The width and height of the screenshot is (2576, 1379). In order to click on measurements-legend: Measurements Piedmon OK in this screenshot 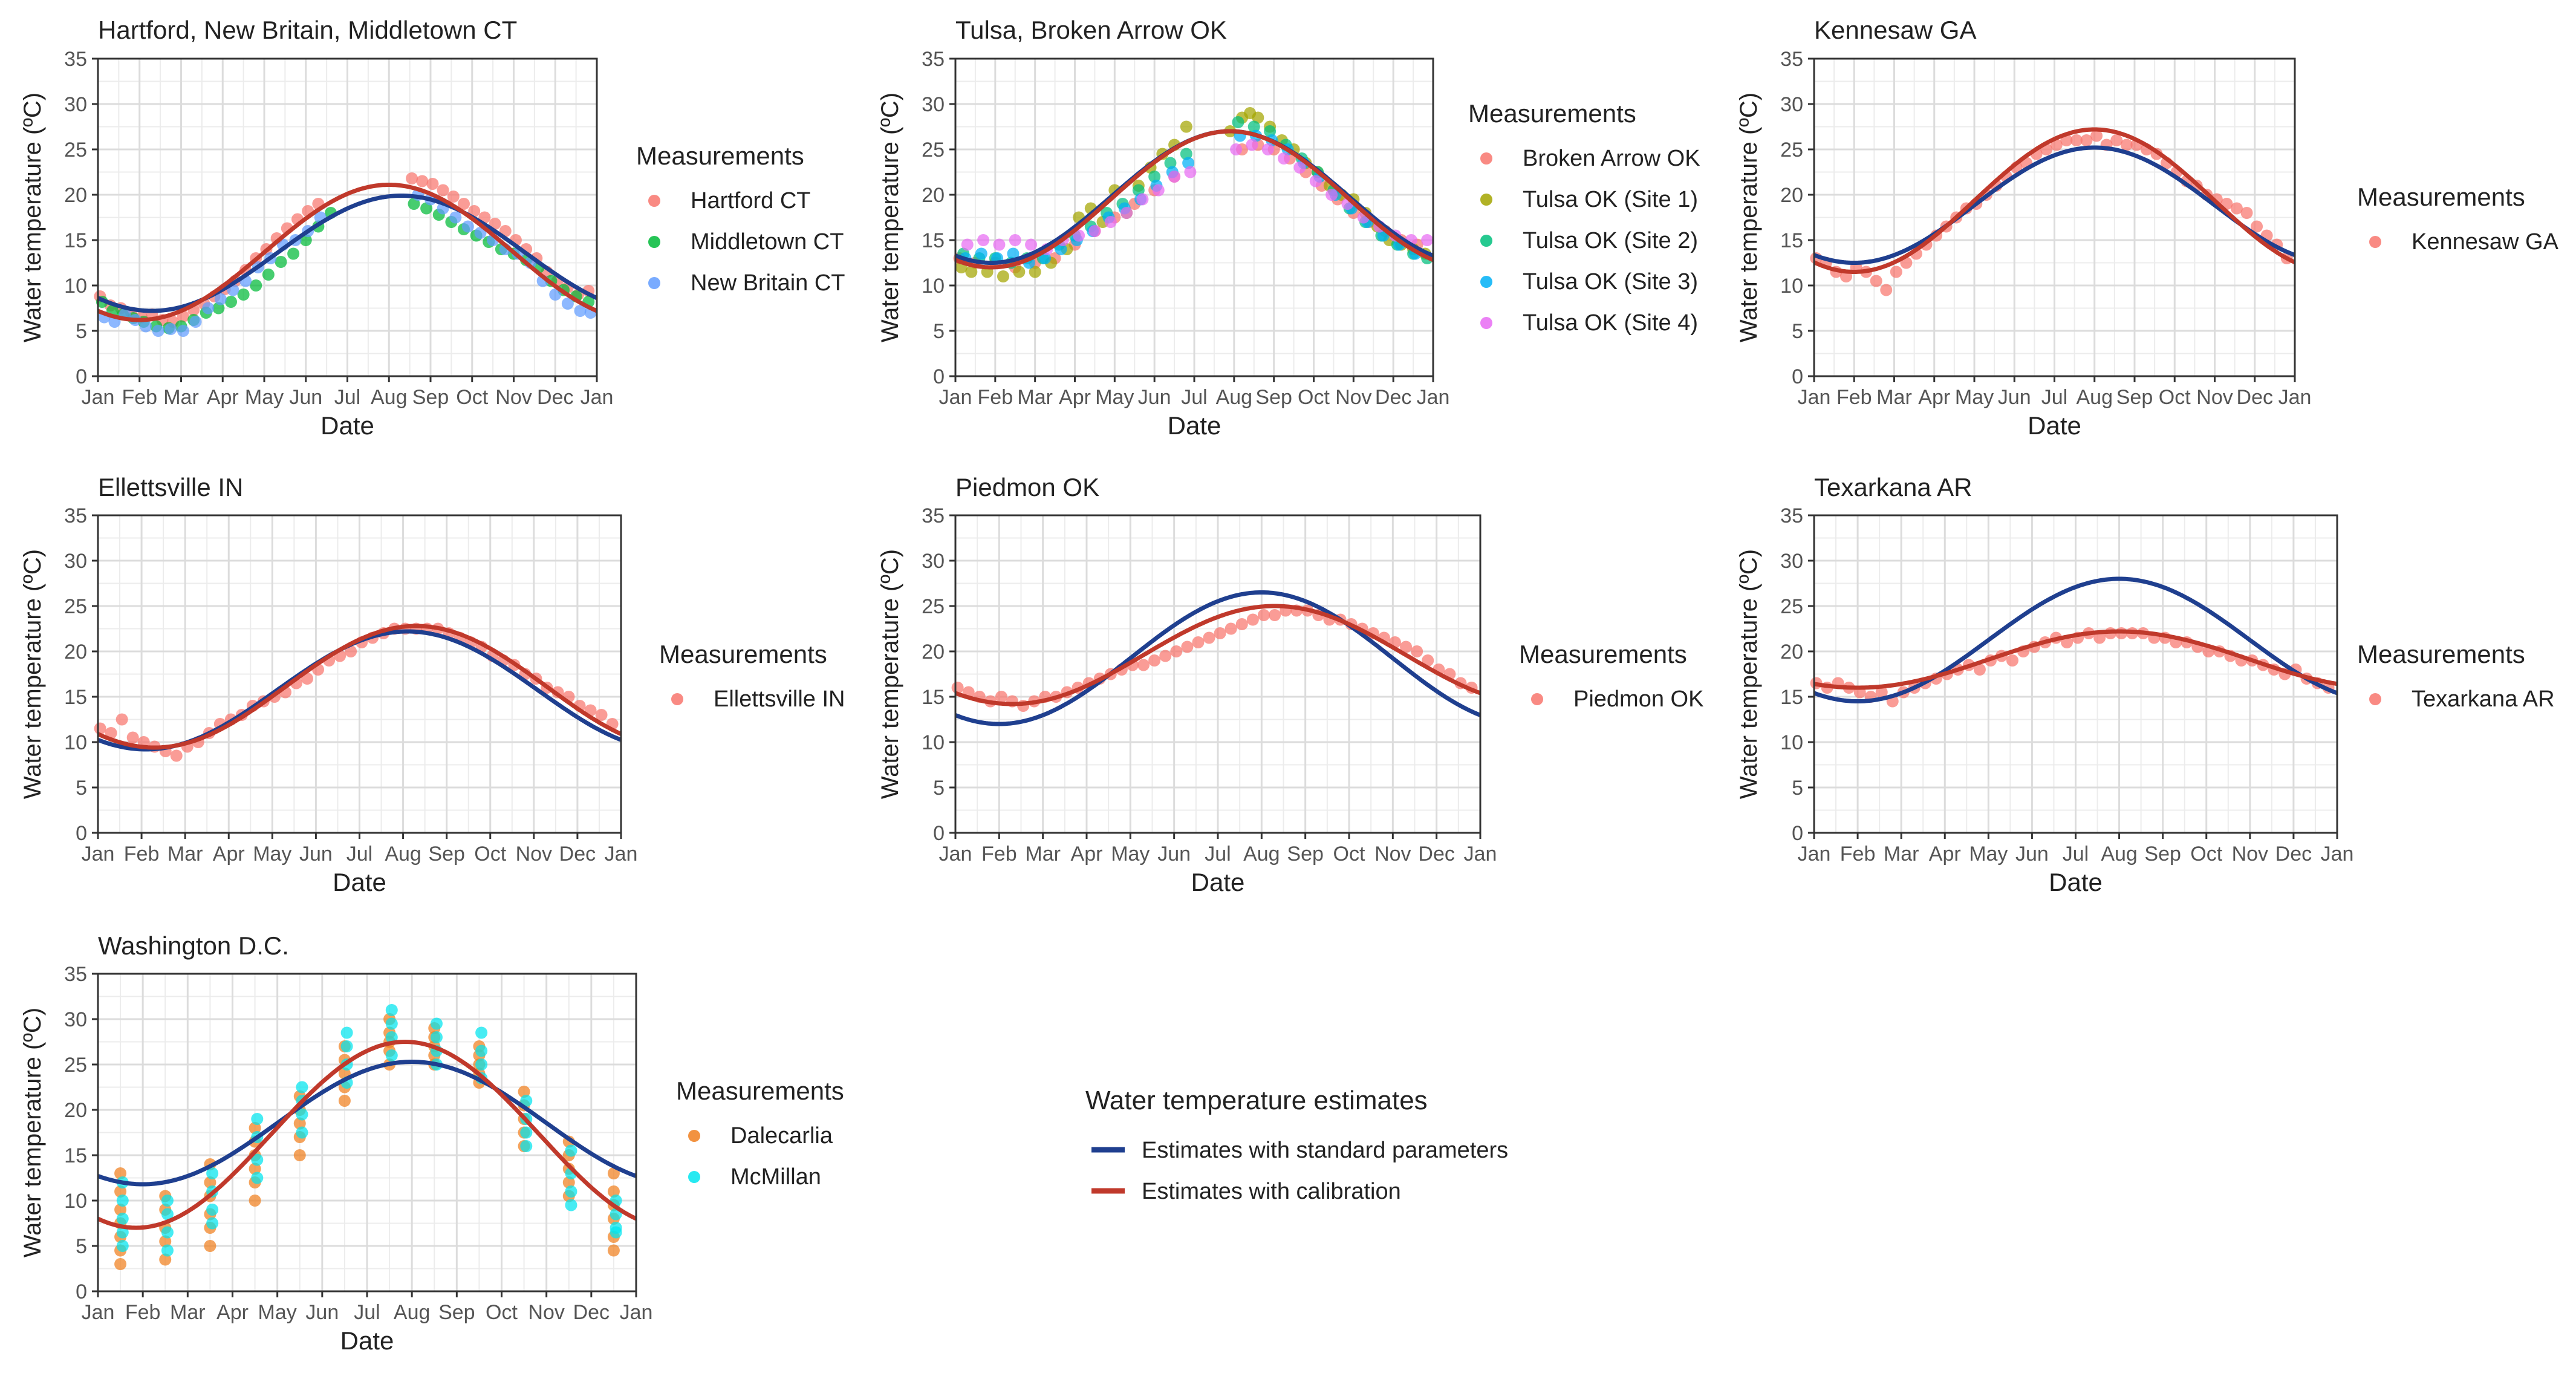, I will do `click(1611, 676)`.